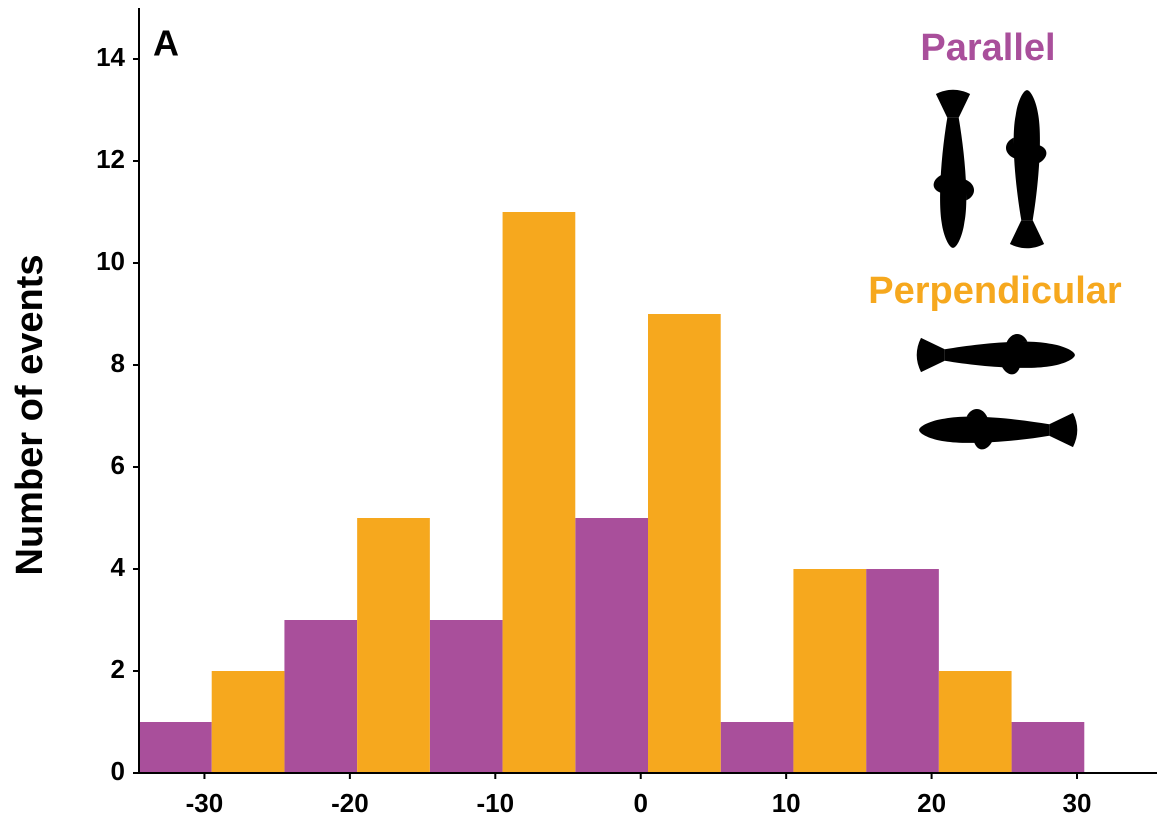 The width and height of the screenshot is (1157, 824). What do you see at coordinates (205, 803) in the screenshot?
I see `x-tick-label: -30` at bounding box center [205, 803].